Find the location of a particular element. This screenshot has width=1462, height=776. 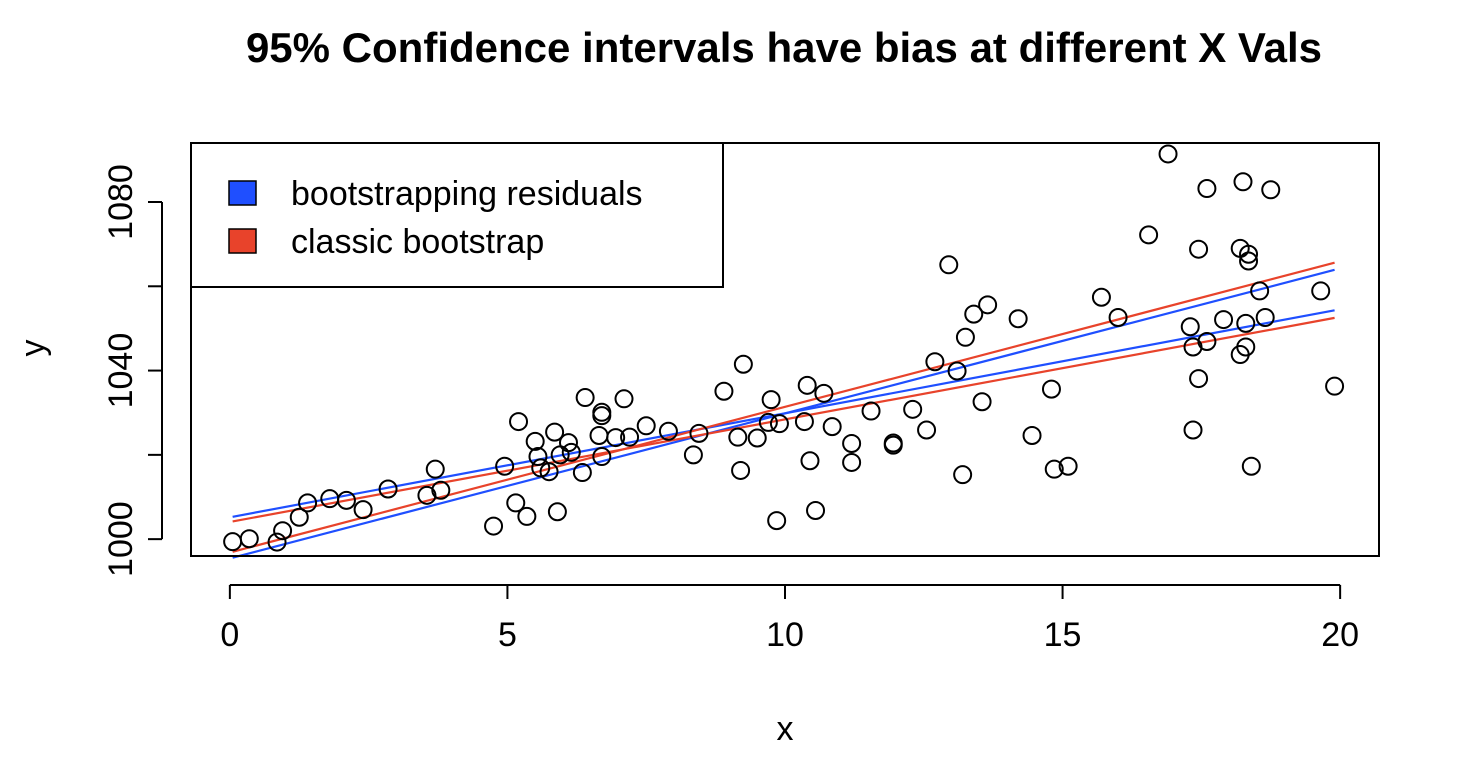

legend: bootstrapping residuals classic bootstrap is located at coordinates (457, 215).